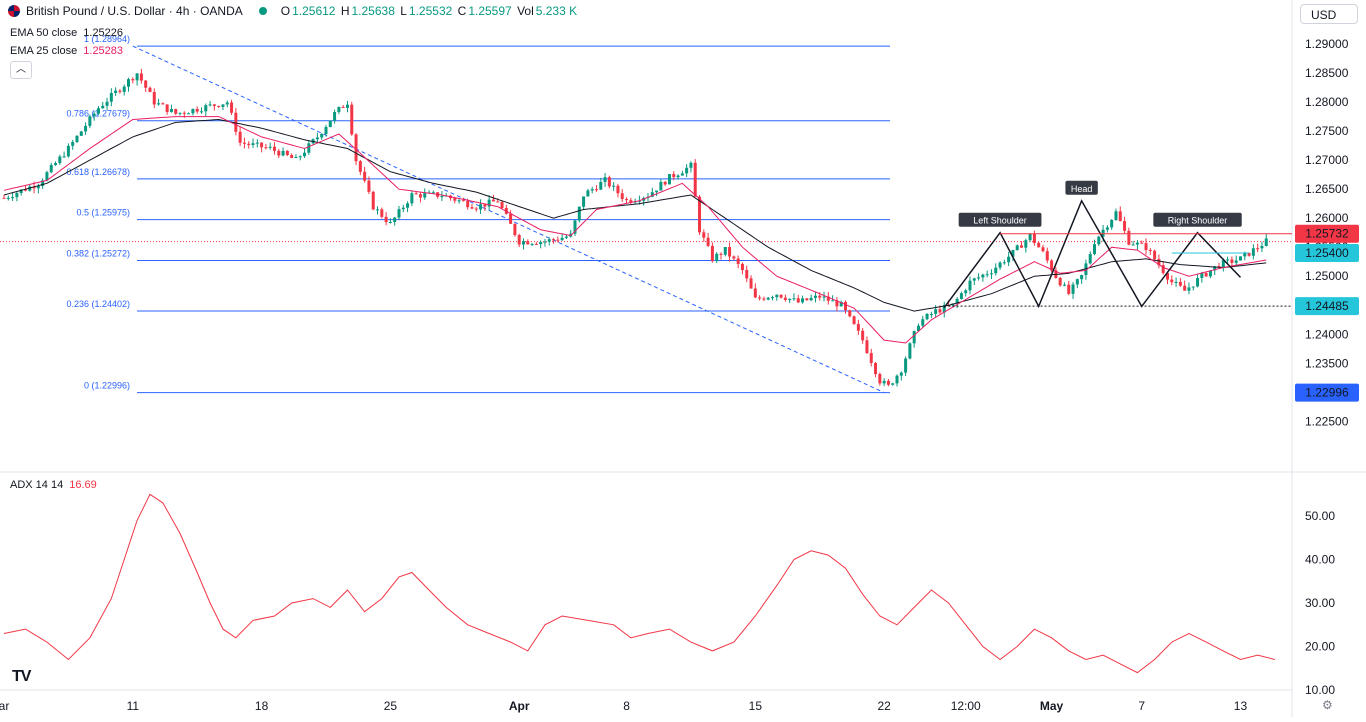 The image size is (1366, 722). What do you see at coordinates (1327, 393) in the screenshot?
I see `price-badge-label: 1.22996` at bounding box center [1327, 393].